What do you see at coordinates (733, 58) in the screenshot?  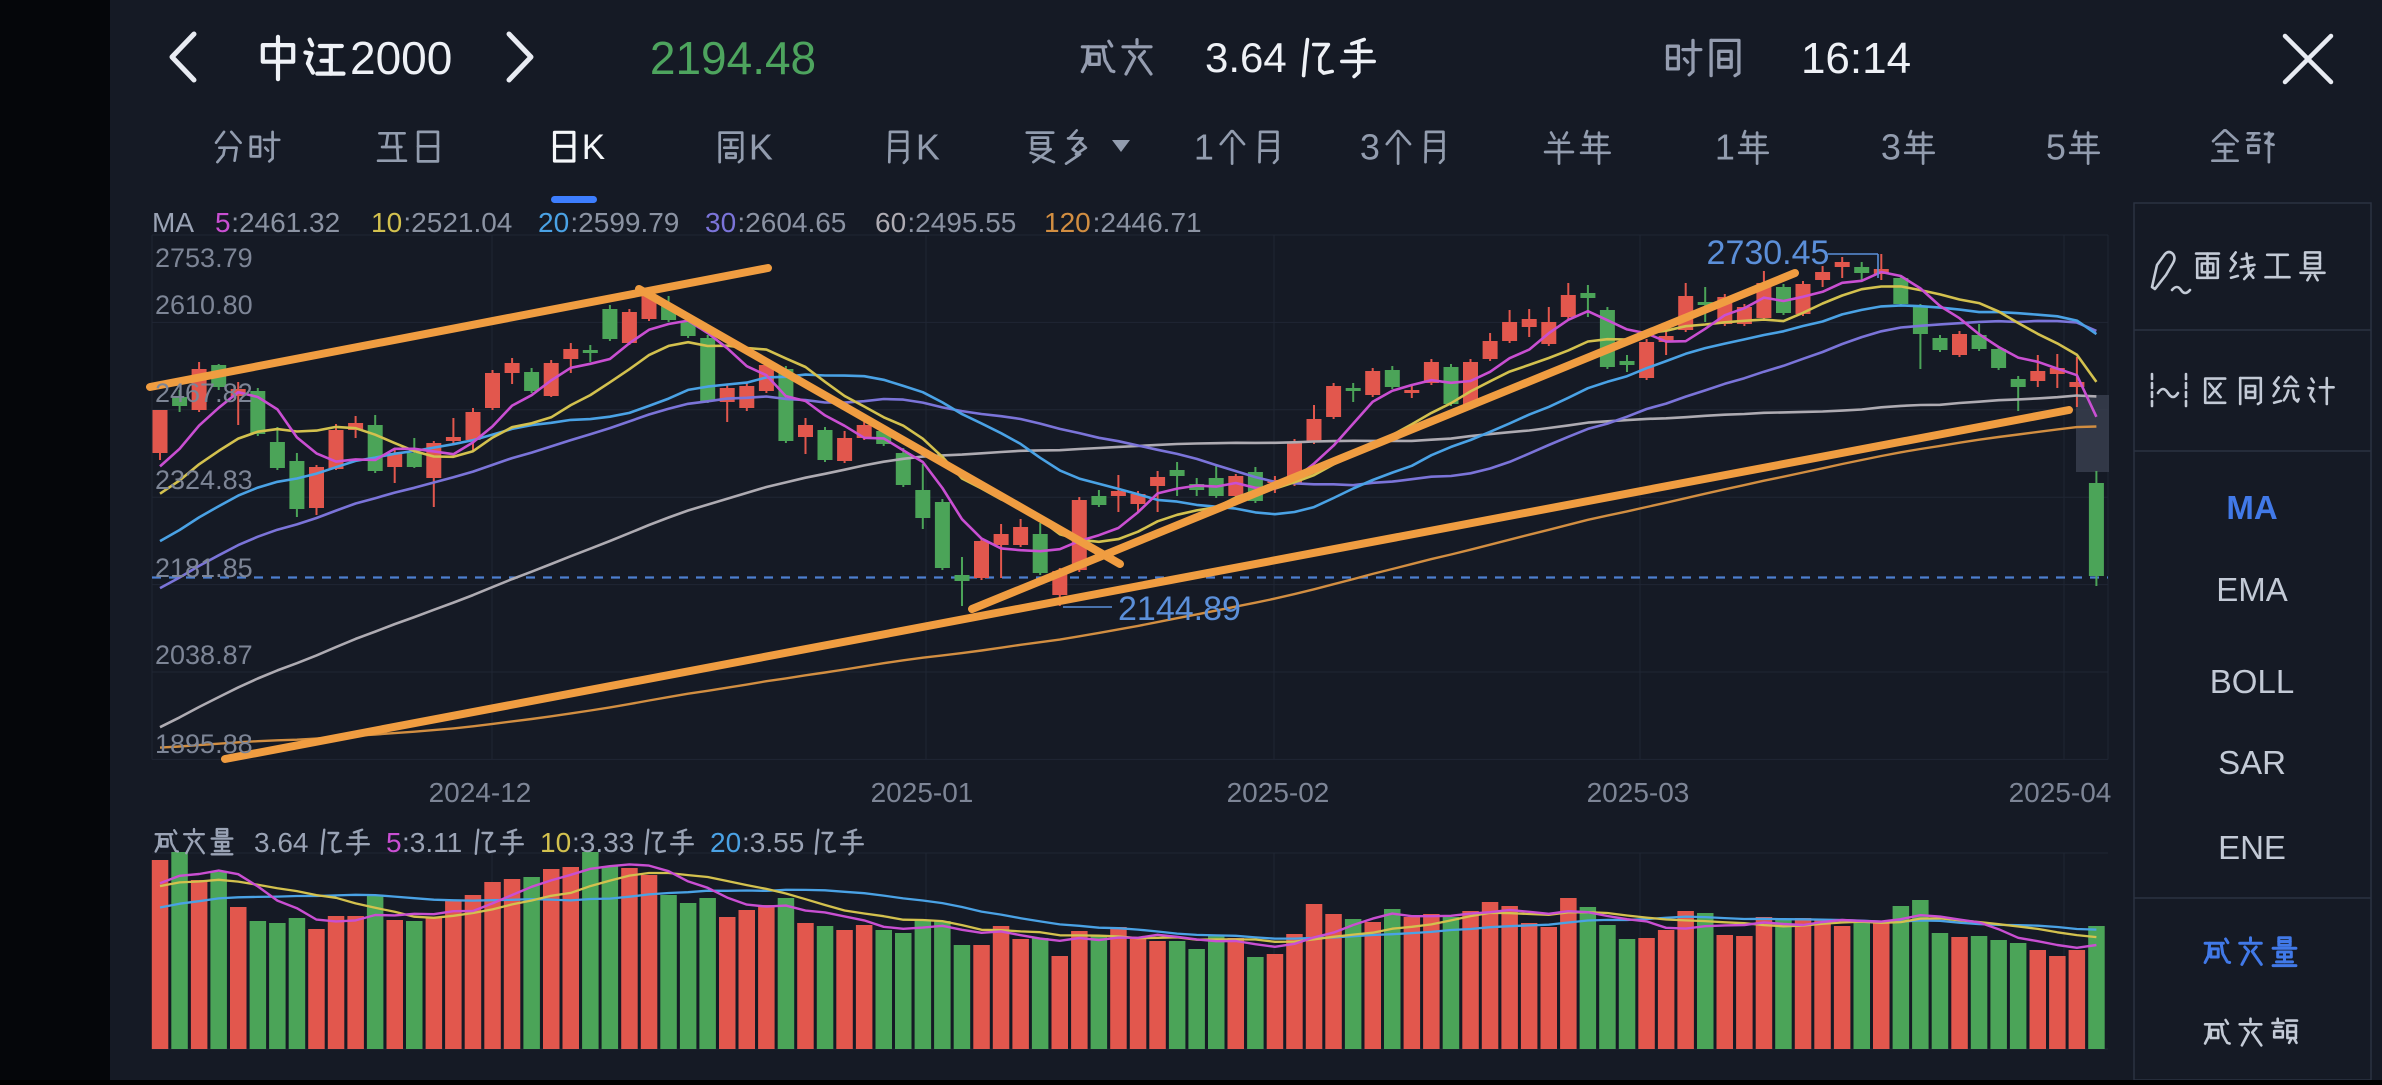 I see `svg-text: 2194.48` at bounding box center [733, 58].